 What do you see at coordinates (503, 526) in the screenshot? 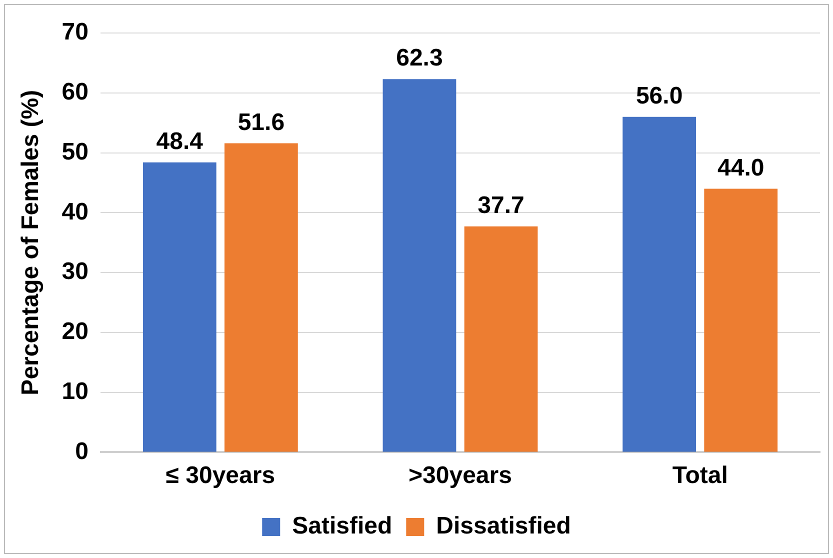
I see `legend-label: Dissatisfied` at bounding box center [503, 526].